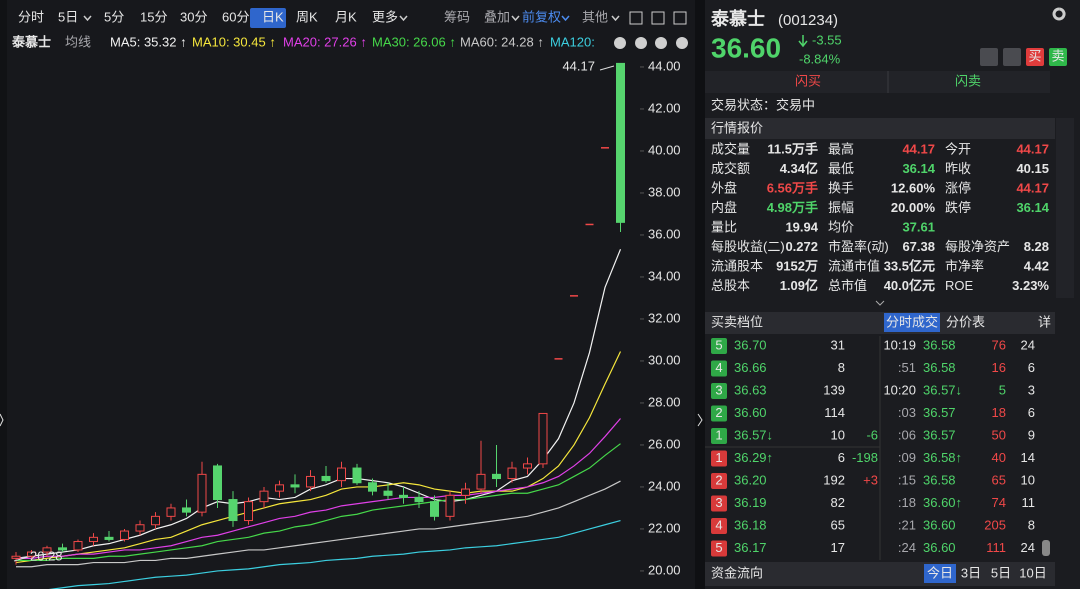 The image size is (1080, 589). Describe the element at coordinates (1001, 572) in the screenshot. I see `tab: 5日` at that location.